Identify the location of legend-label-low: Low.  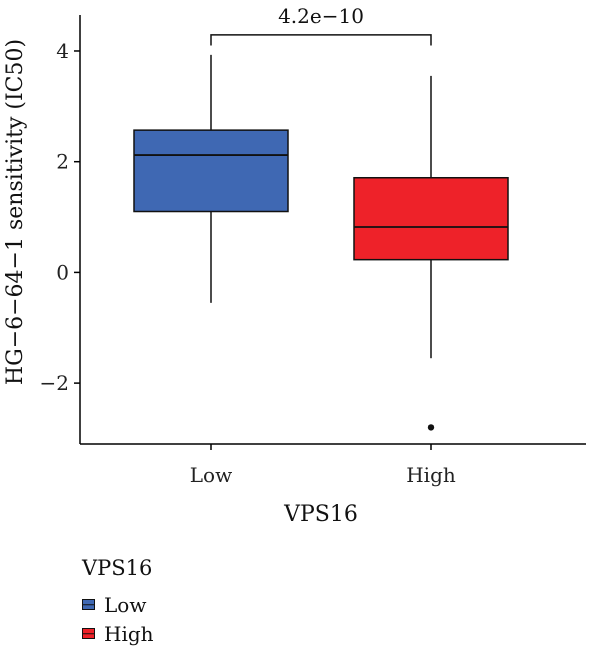
(125, 604).